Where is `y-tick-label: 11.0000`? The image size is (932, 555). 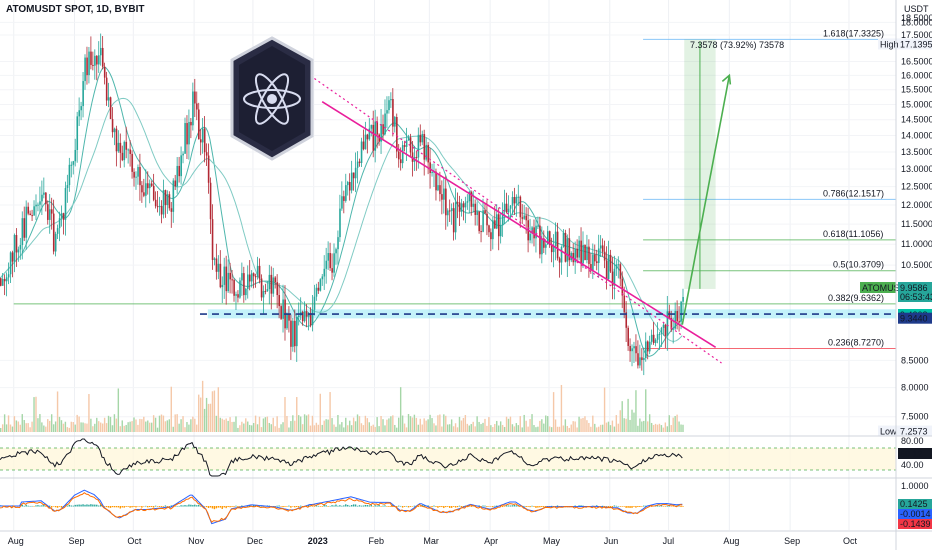
y-tick-label: 11.0000 is located at coordinates (916, 244).